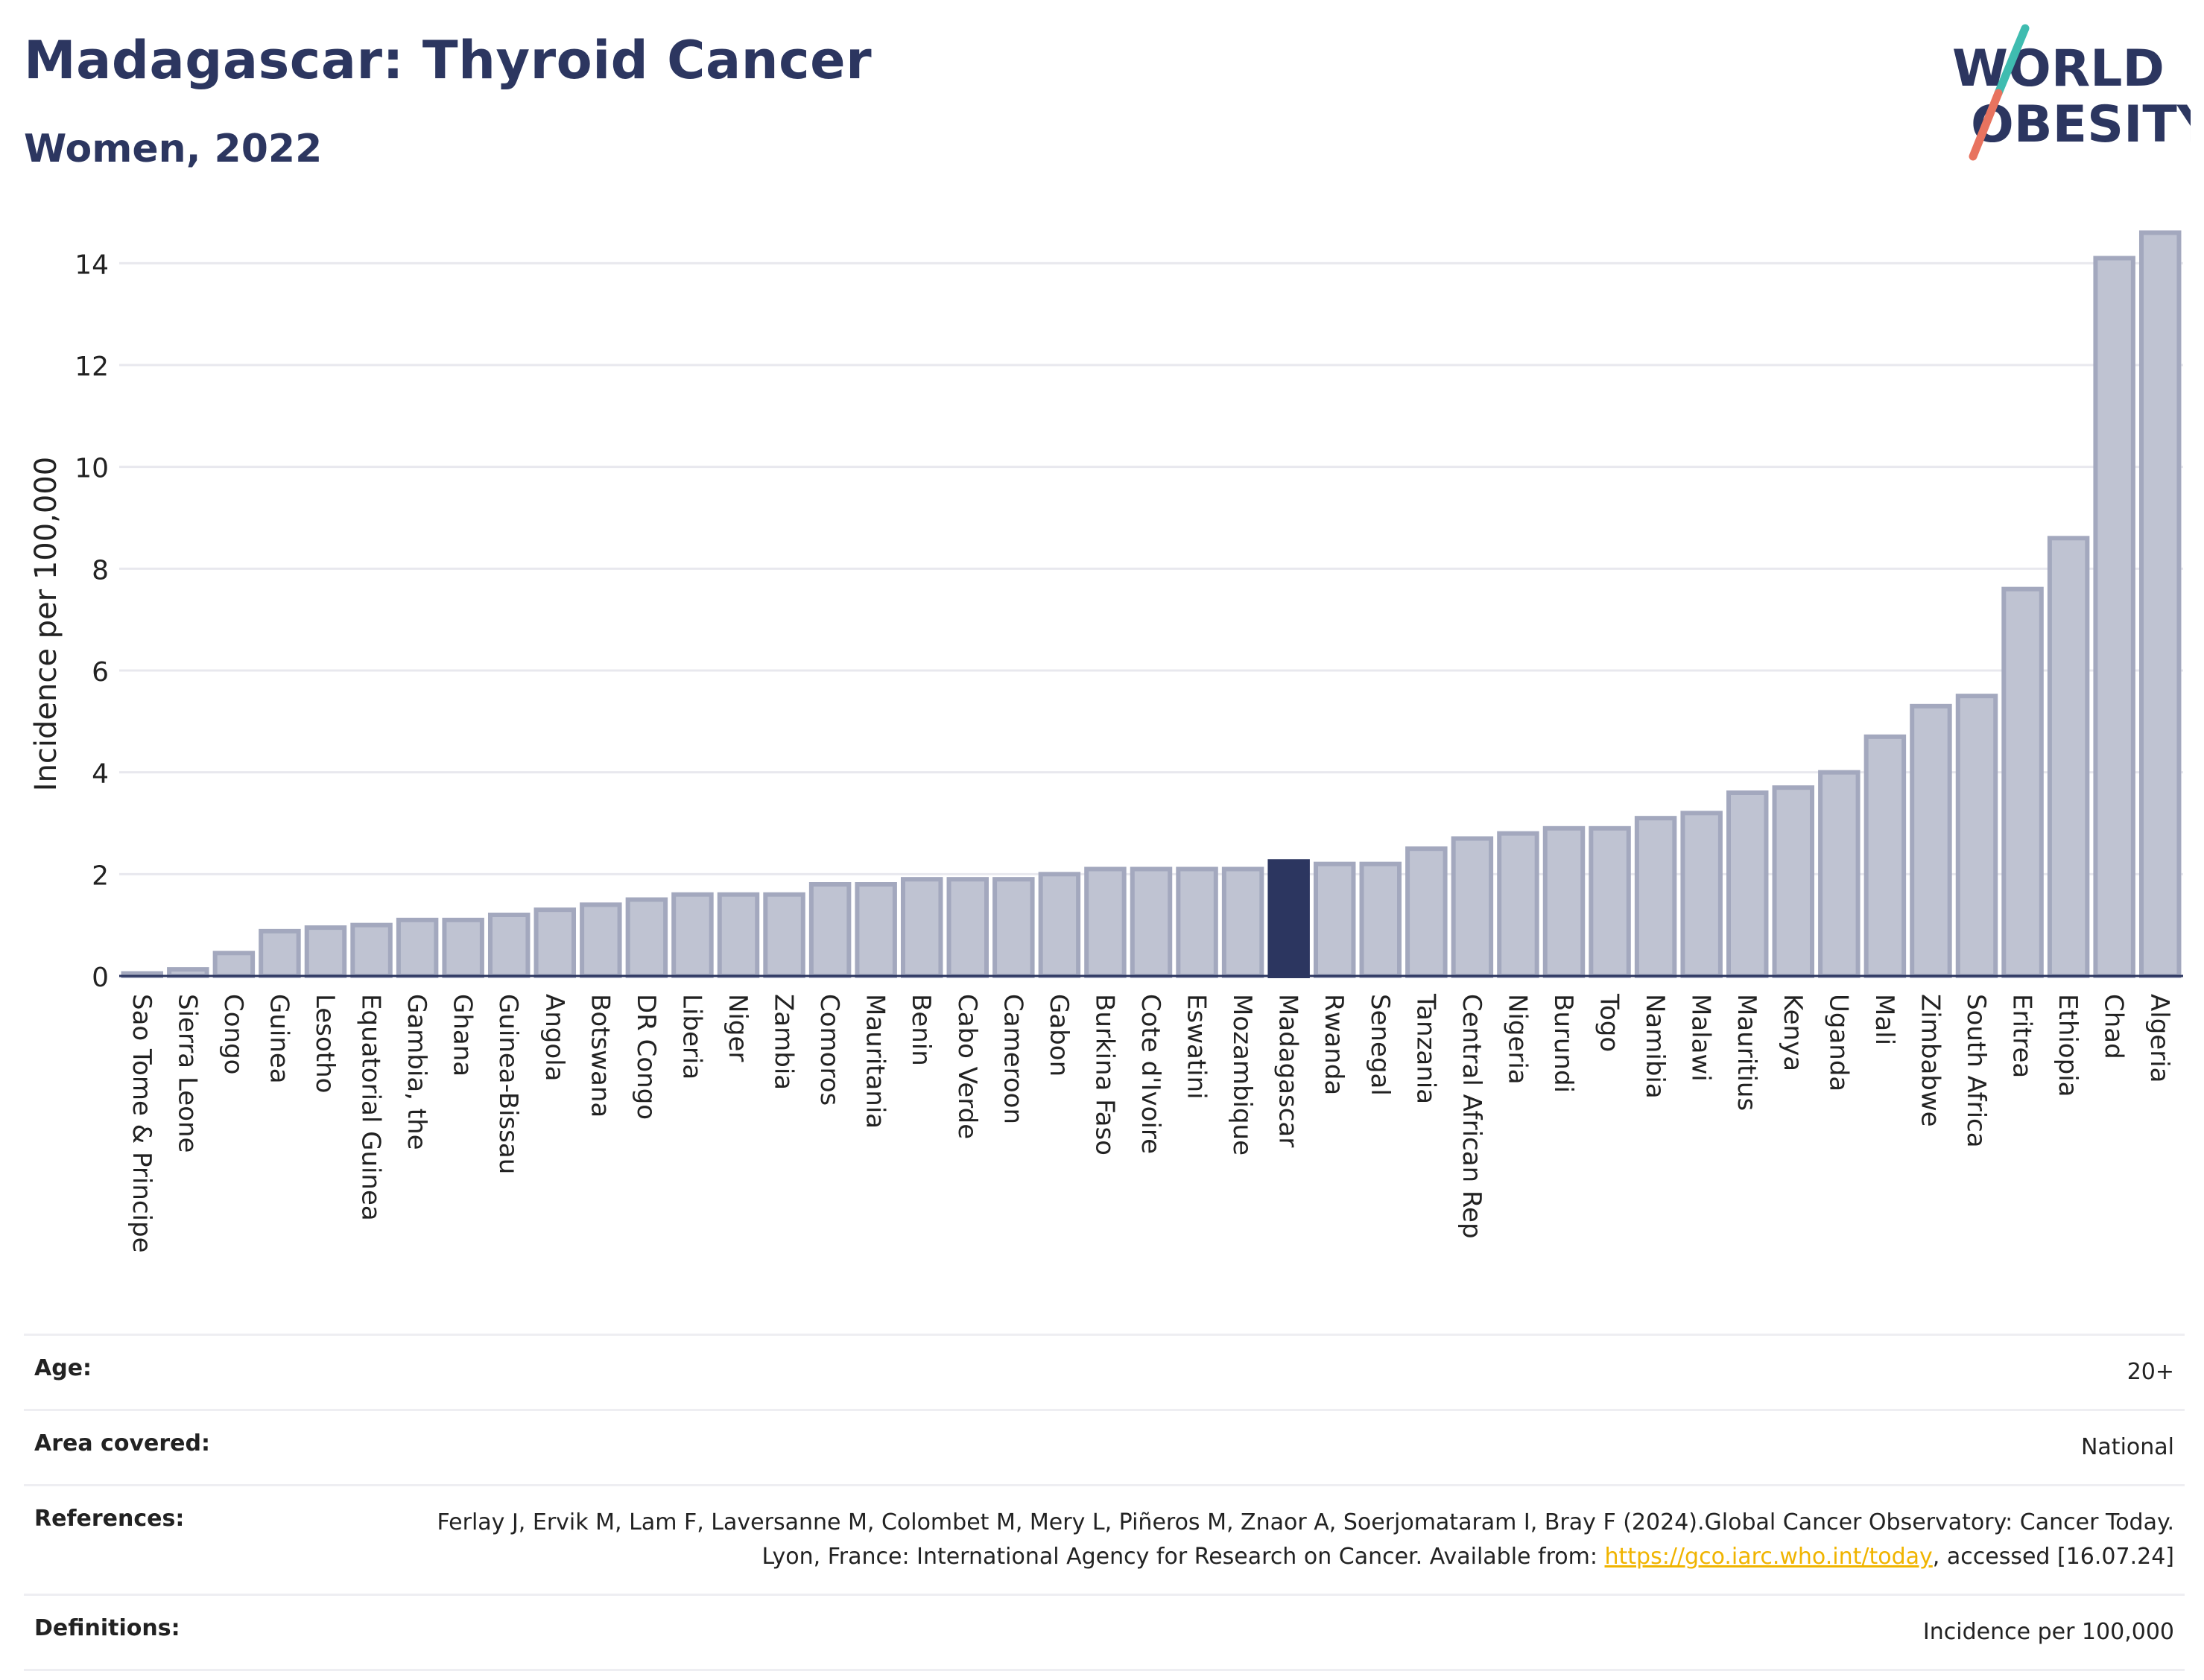 This screenshot has width=2204, height=1680. Describe the element at coordinates (646, 1057) in the screenshot. I see `x-tick-label: DR Congo` at that location.